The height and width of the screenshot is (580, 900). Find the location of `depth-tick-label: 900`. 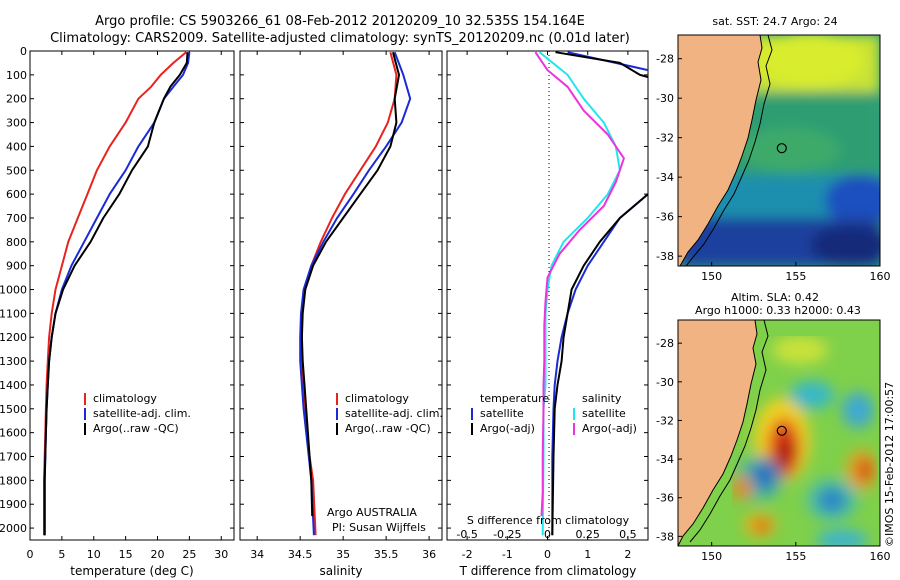

depth-tick-label: 900 is located at coordinates (16, 266).